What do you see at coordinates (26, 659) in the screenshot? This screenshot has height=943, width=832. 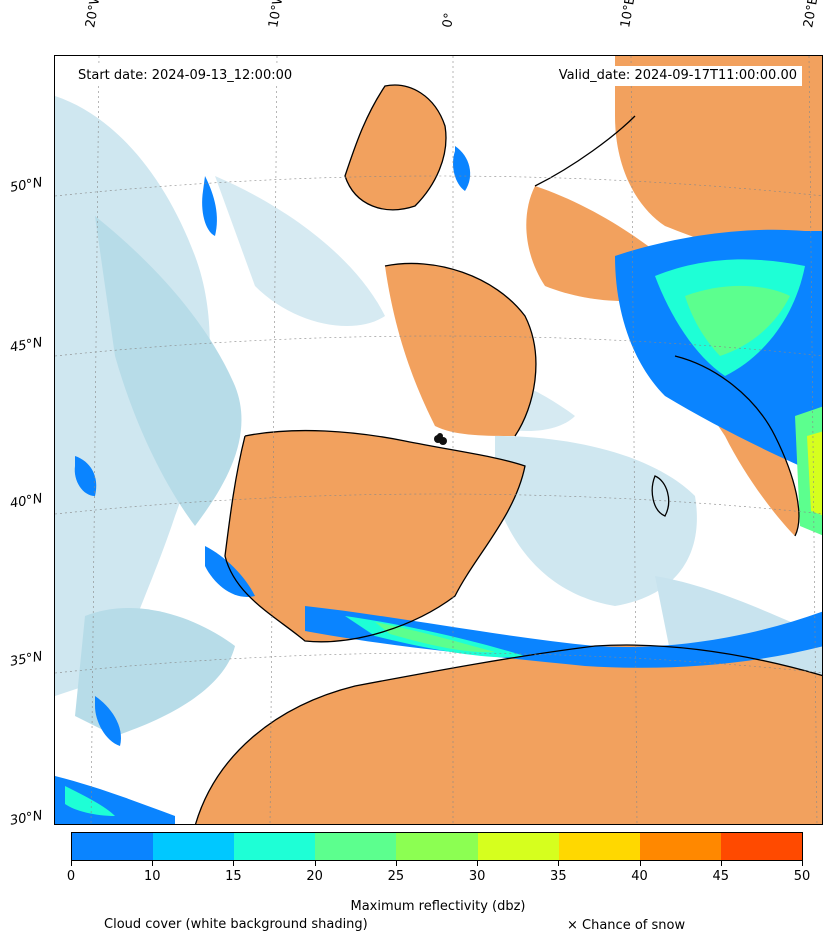 I see `lat-label-35n: 35°N` at bounding box center [26, 659].